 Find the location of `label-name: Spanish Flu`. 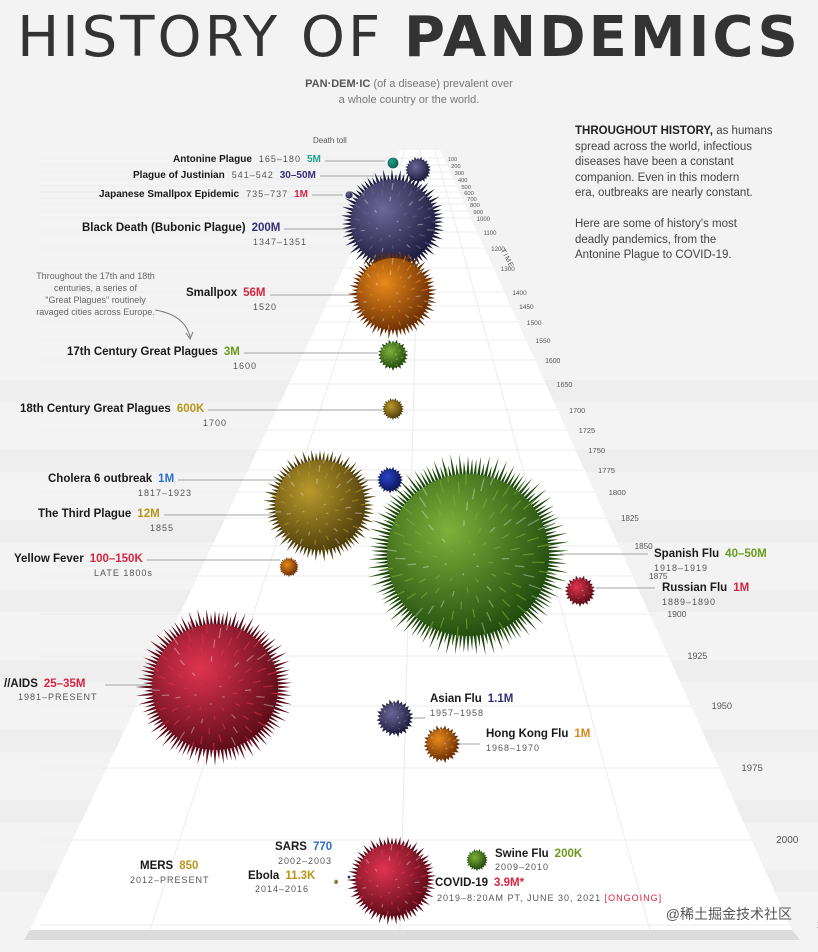

label-name: Spanish Flu is located at coordinates (687, 554).